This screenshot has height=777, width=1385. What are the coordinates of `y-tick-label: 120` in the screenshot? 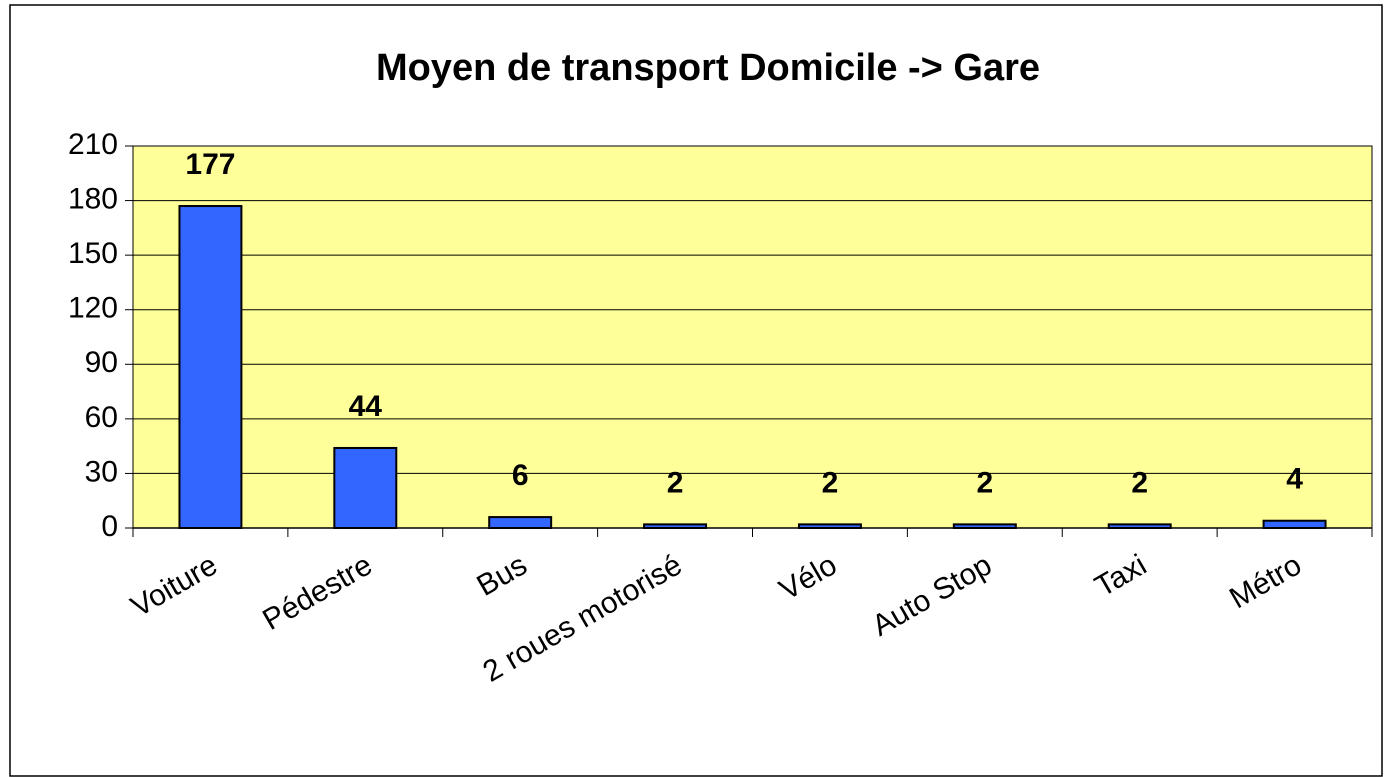 It's located at (93, 308).